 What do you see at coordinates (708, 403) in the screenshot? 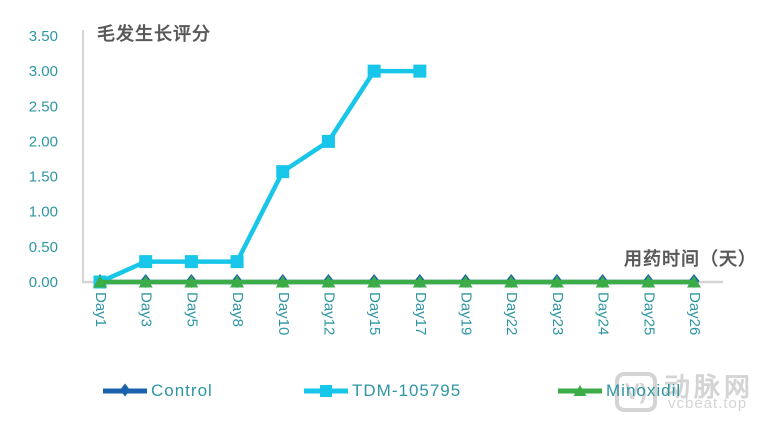
I see `watermark-site: vcbeat.top` at bounding box center [708, 403].